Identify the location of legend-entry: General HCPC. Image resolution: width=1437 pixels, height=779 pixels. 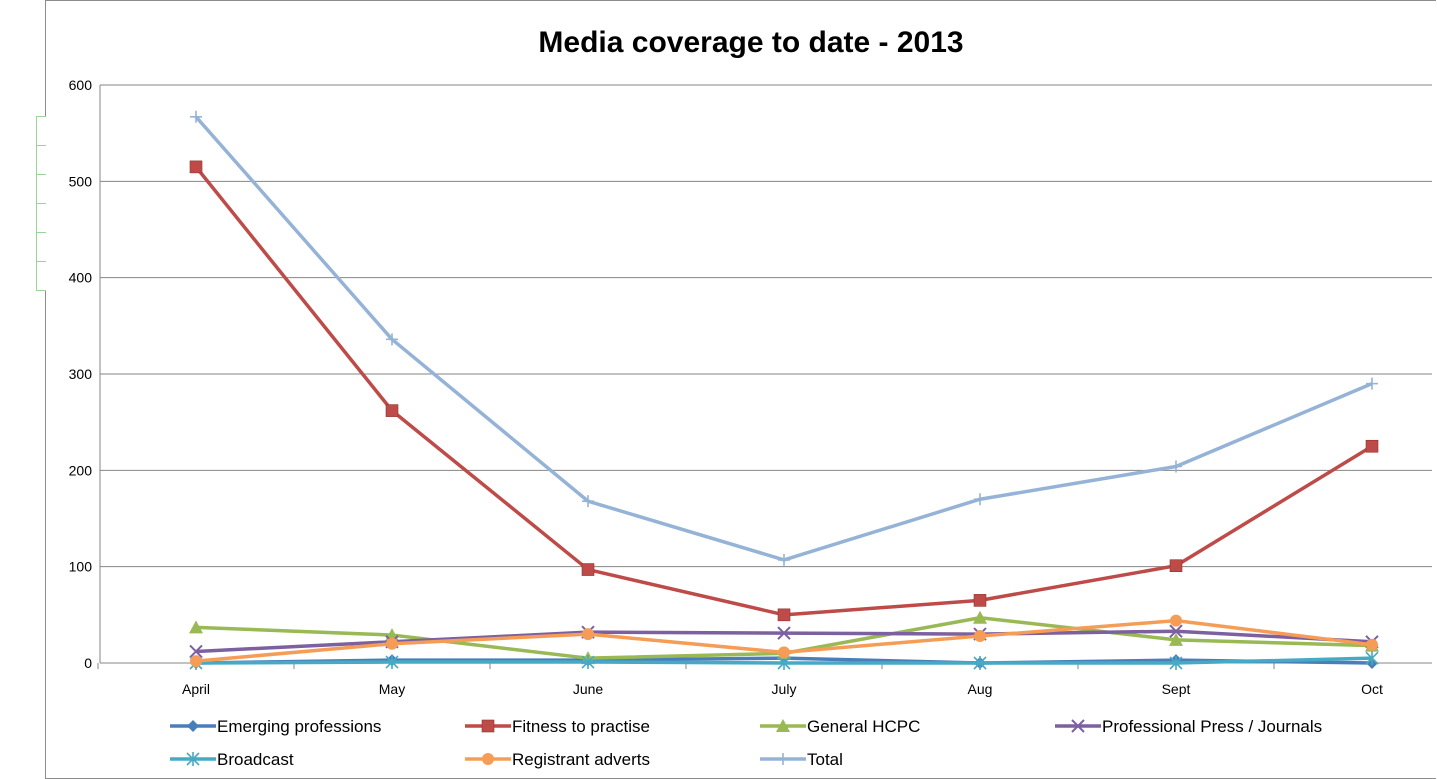
(840, 726).